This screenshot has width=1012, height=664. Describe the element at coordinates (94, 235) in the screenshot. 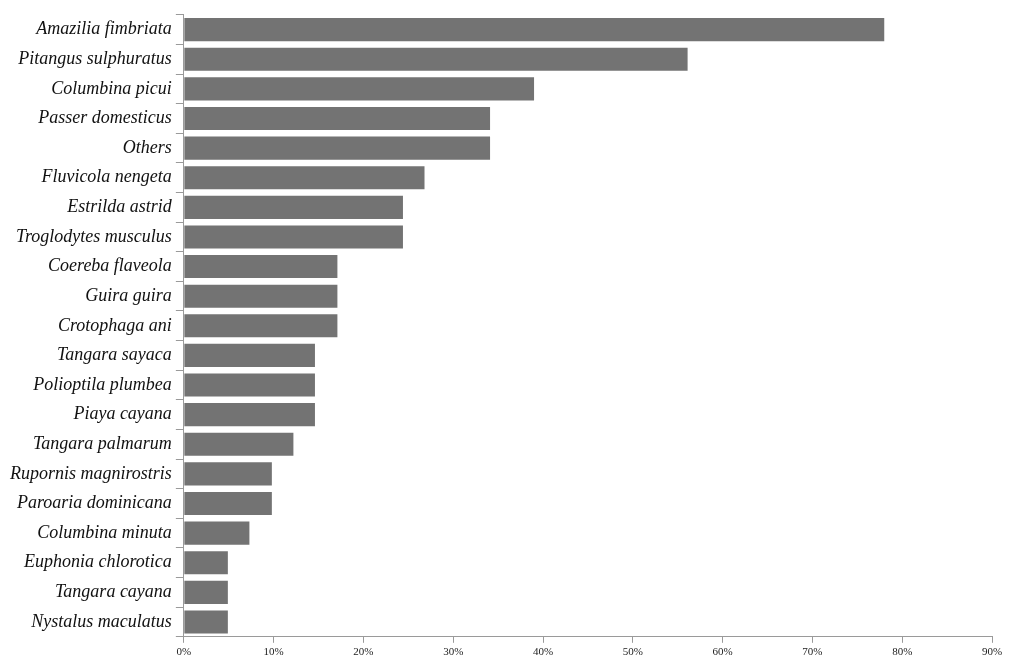

I see `y-tick-label: Troglodytes musculus` at that location.